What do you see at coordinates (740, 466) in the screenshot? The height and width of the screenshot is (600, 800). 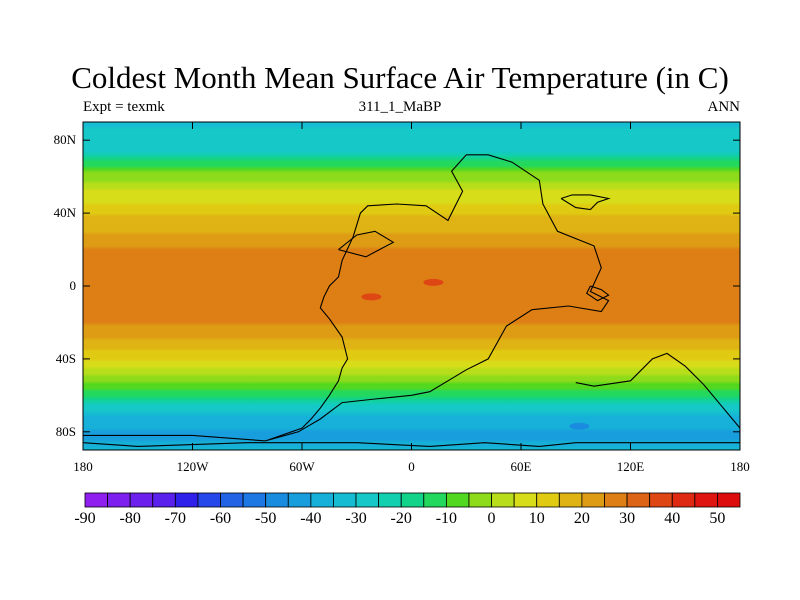 I see `x-tick-label-6: 180` at bounding box center [740, 466].